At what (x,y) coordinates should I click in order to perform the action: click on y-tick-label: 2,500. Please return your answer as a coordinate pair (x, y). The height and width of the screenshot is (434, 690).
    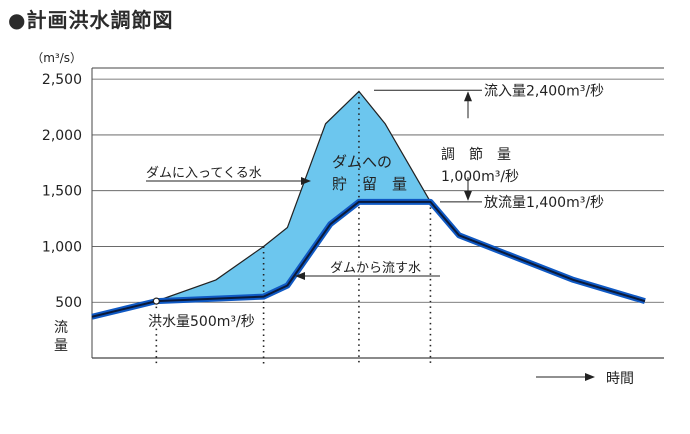
    Looking at the image, I should click on (62, 80).